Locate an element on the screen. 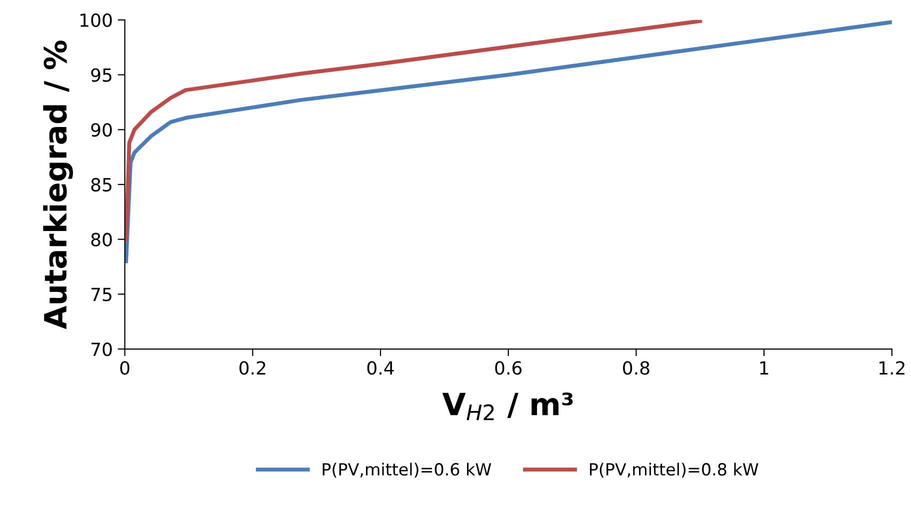 The image size is (911, 511). legend-label: P(PV,mittel)=0.6 kW is located at coordinates (407, 470).